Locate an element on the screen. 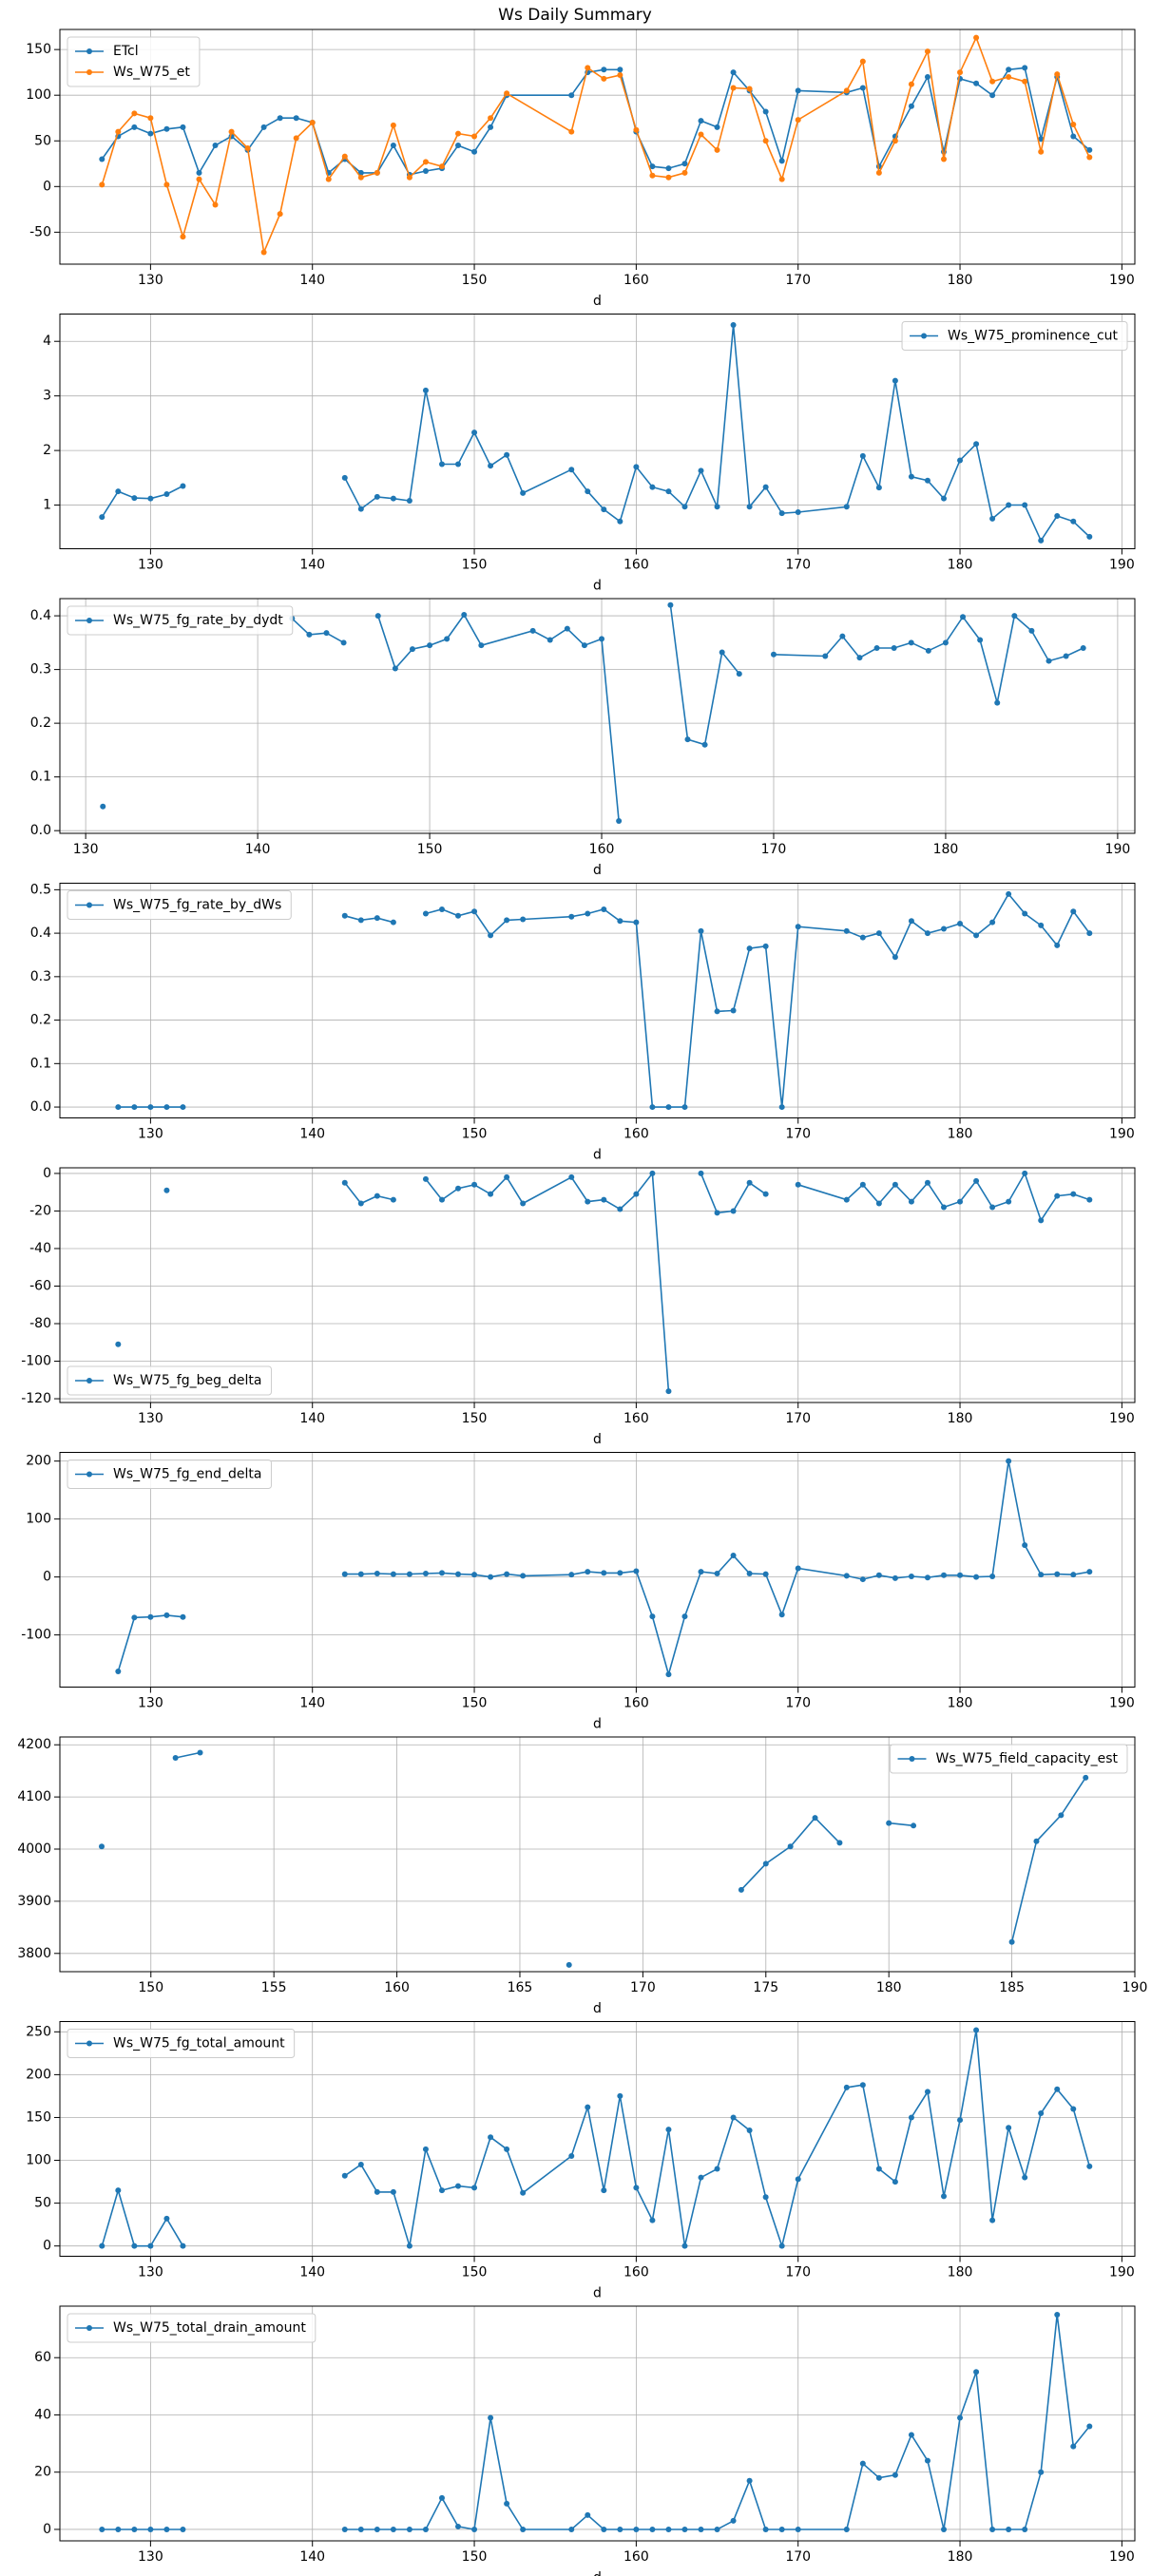 The width and height of the screenshot is (1151, 2576). legend-marker is located at coordinates (912, 1759).